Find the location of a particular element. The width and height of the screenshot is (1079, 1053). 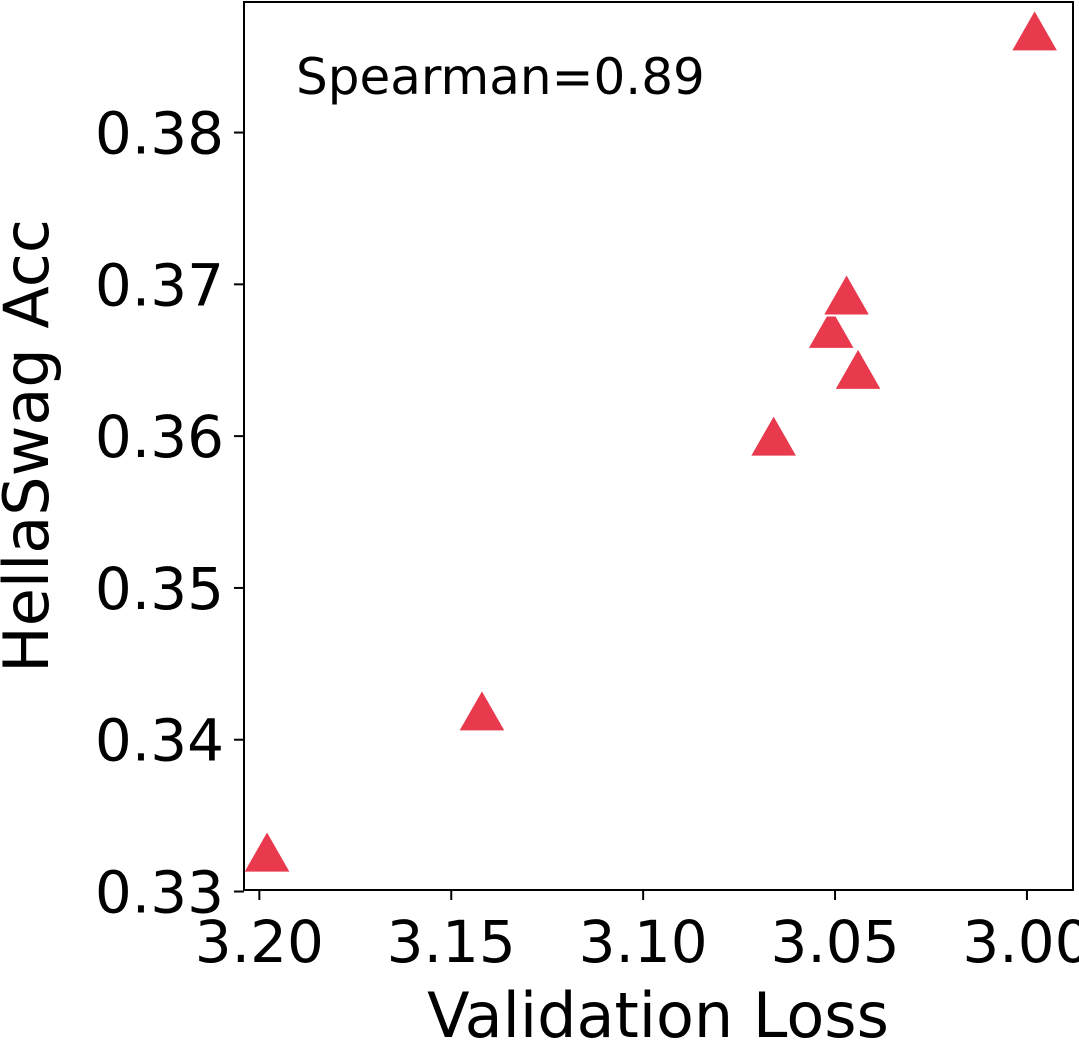

y-tick-label: 0.38 is located at coordinates (159, 134).